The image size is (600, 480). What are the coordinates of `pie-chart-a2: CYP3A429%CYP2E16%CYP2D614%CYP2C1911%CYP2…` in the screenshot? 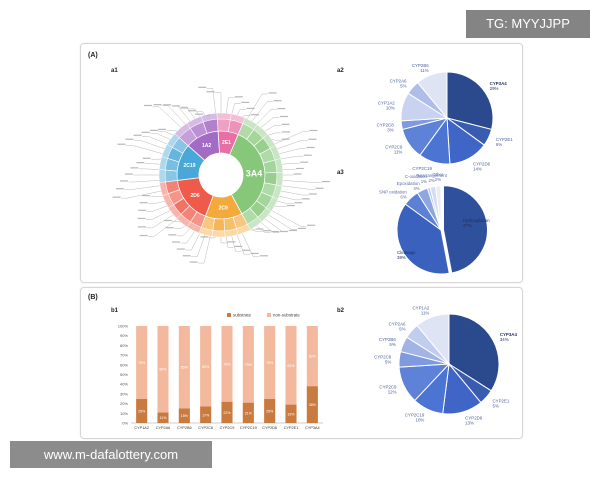 It's located at (445, 117).